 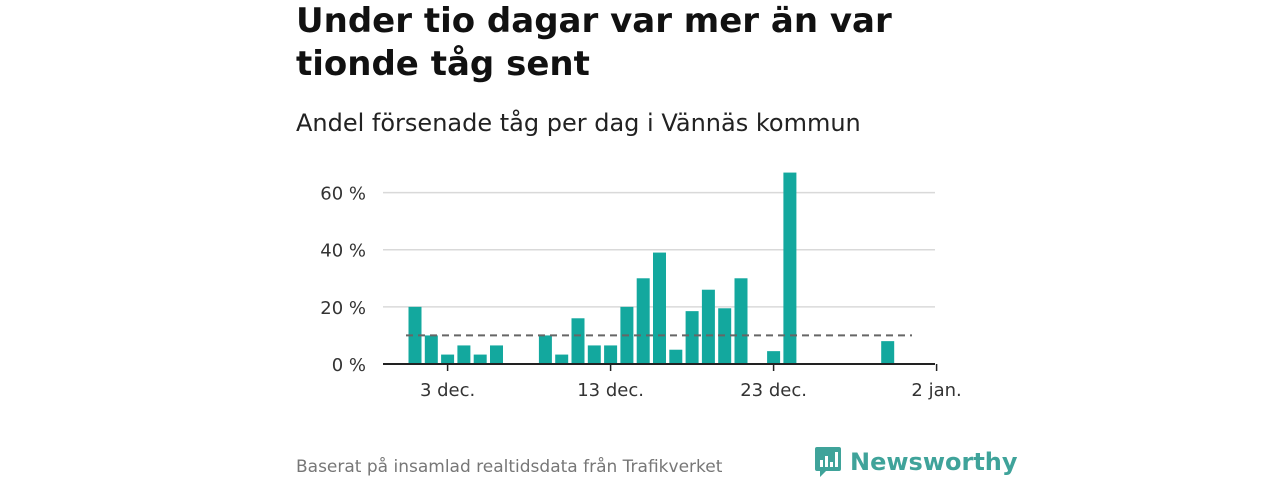 What do you see at coordinates (934, 462) in the screenshot?
I see `brand-name: Newsworthy` at bounding box center [934, 462].